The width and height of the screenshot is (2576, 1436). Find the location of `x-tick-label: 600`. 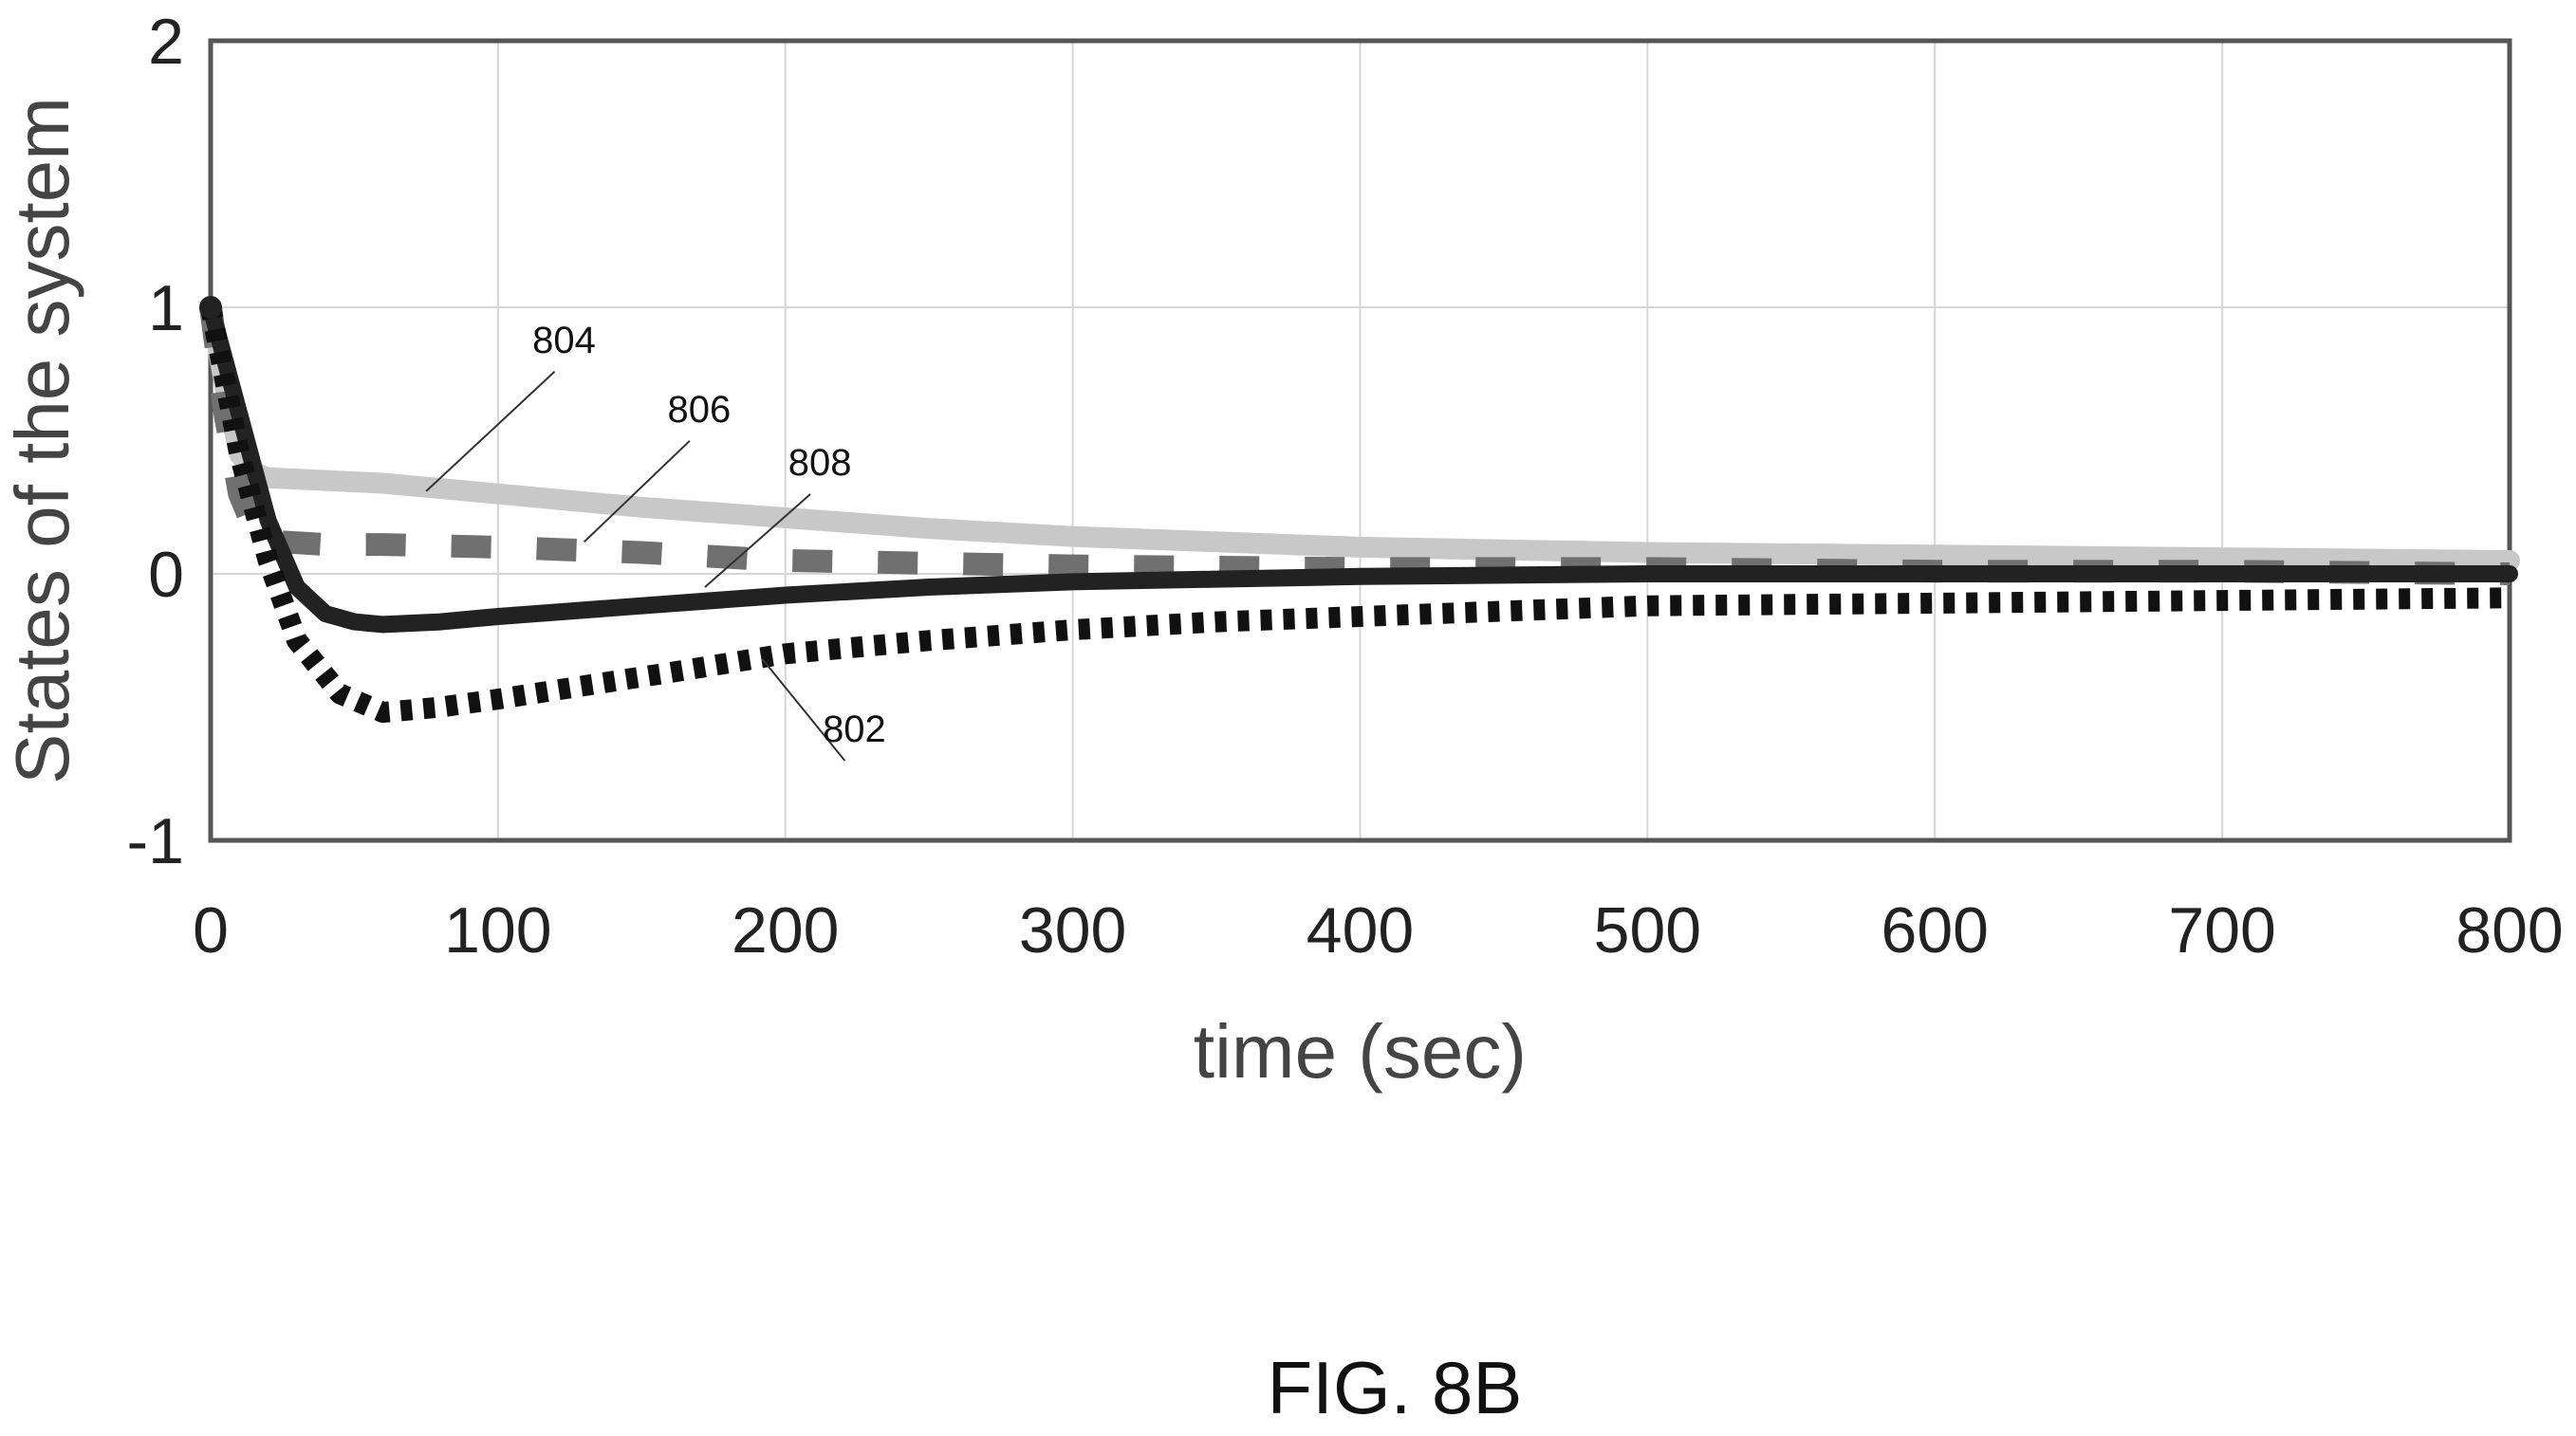

x-tick-label: 600 is located at coordinates (1935, 930).